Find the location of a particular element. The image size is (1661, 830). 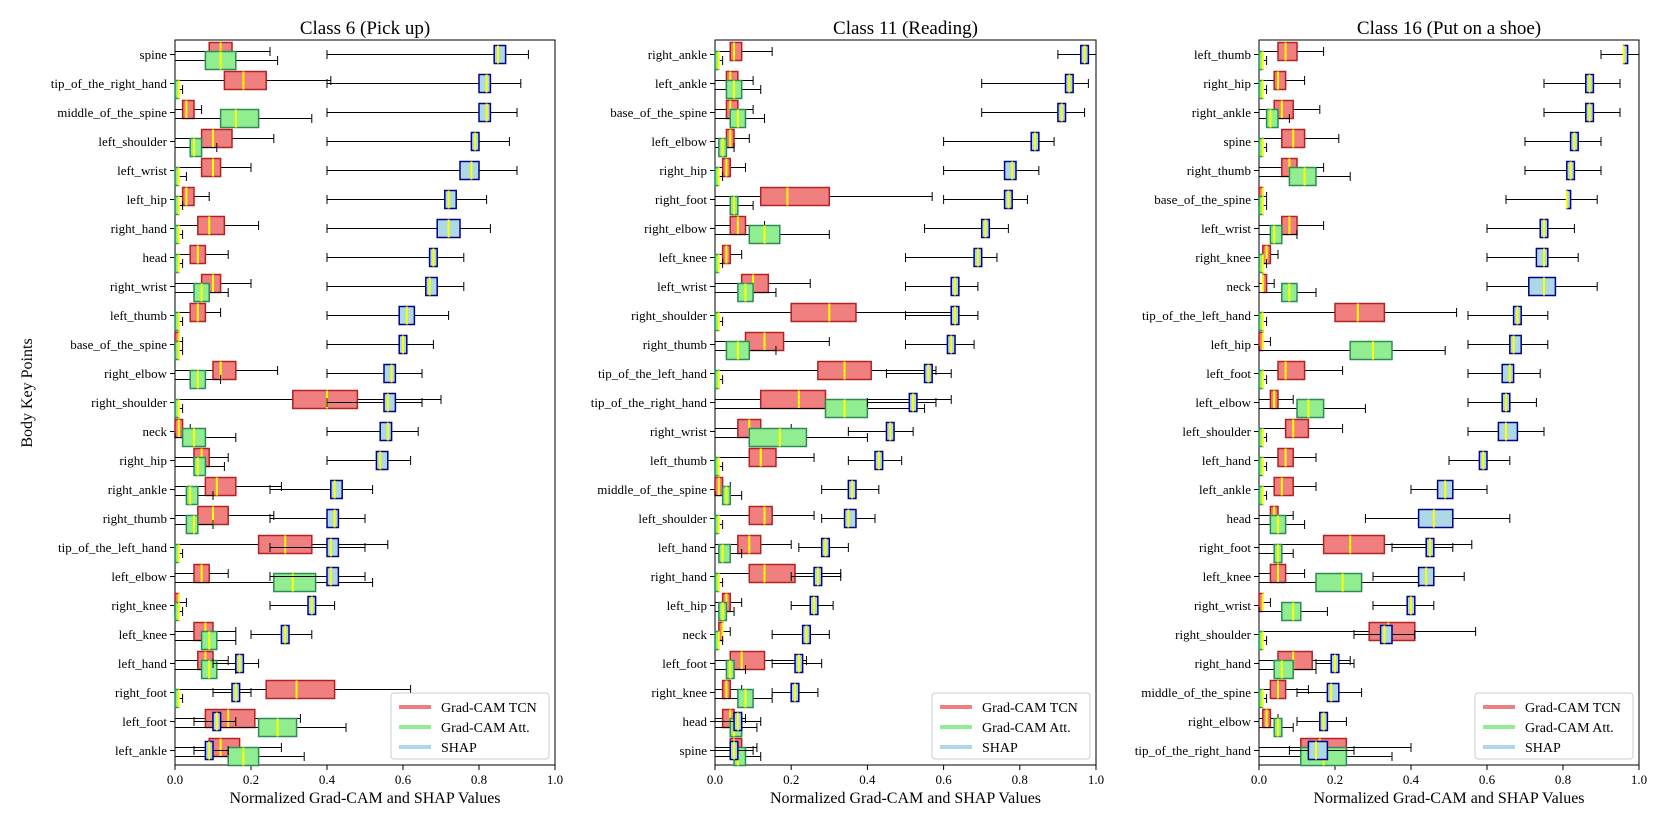

y-tick-label: right_ankle is located at coordinates (677, 54).